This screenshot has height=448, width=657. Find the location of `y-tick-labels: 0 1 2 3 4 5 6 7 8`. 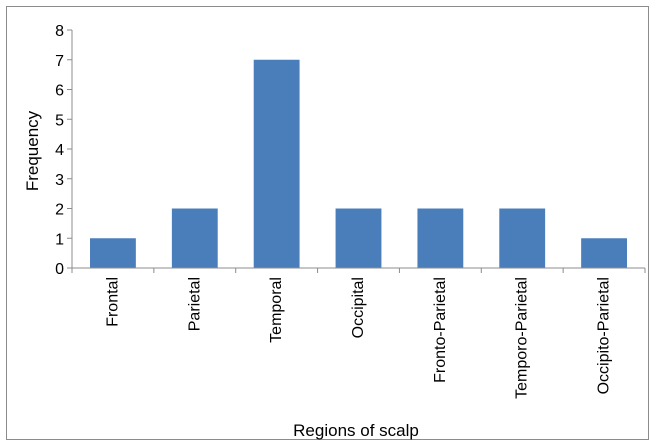

y-tick-labels: 0 1 2 3 4 5 6 7 8 is located at coordinates (59, 150).